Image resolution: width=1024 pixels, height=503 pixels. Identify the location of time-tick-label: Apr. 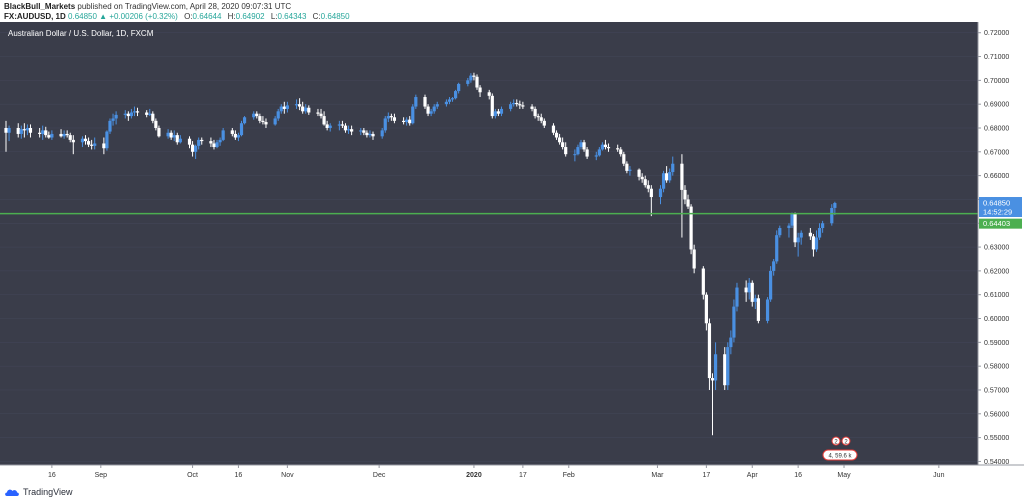
(753, 475).